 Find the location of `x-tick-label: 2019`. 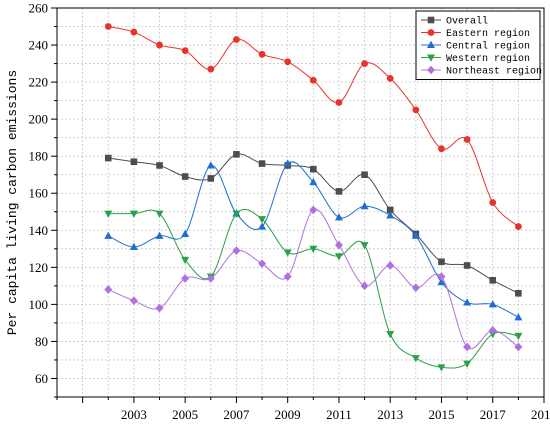

x-tick-label: 2019 is located at coordinates (540, 414).